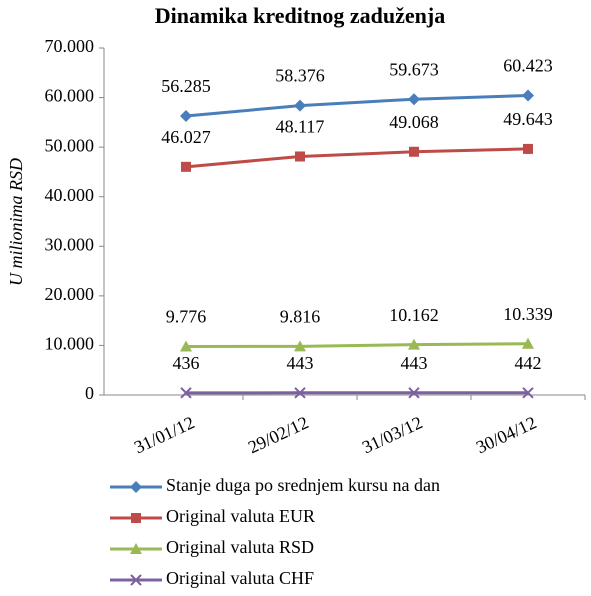 This screenshot has width=591, height=596. Describe the element at coordinates (414, 69) in the screenshot. I see `data-label: 59.673` at that location.